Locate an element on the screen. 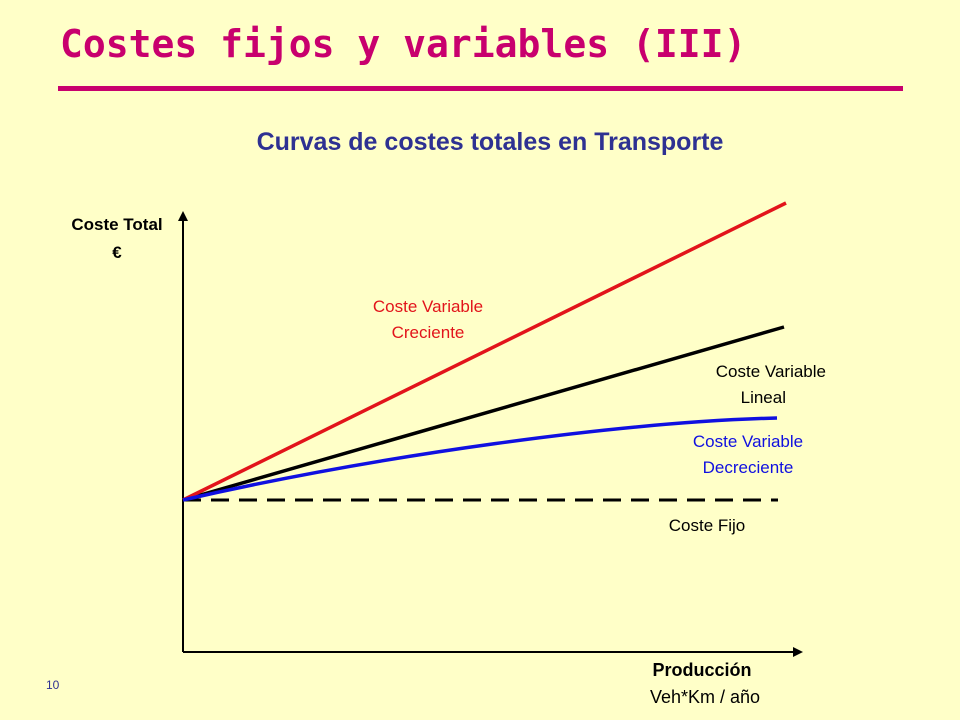 Image resolution: width=960 pixels, height=720 pixels. y-axis-unit: € is located at coordinates (117, 252).